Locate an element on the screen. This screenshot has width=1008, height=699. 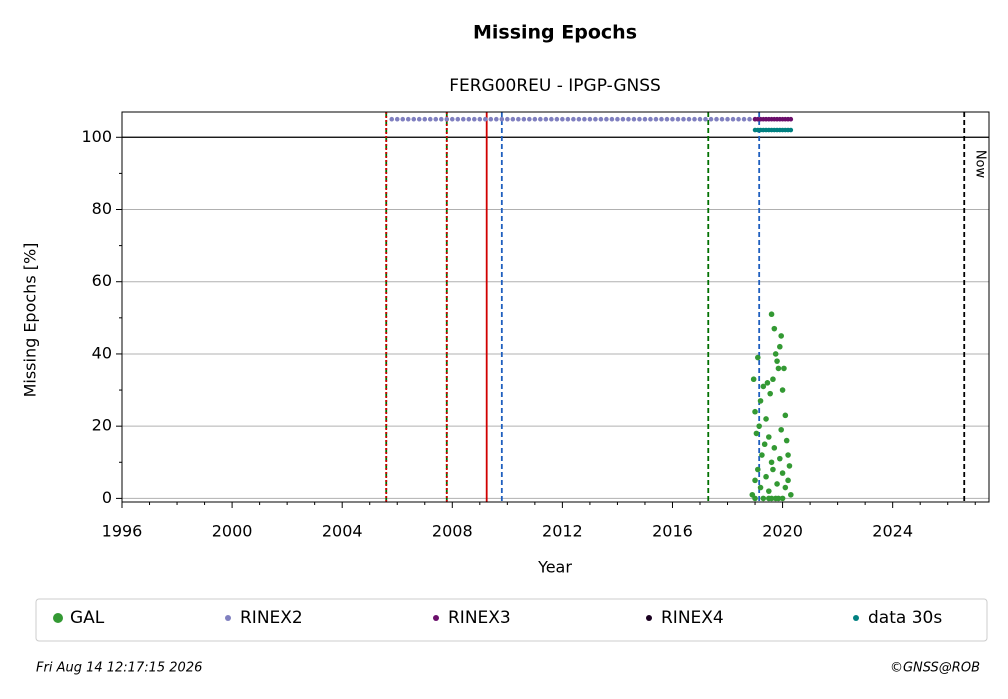
chart-subtitle: FERG00REU - IPGP-GNSS is located at coordinates (555, 86).